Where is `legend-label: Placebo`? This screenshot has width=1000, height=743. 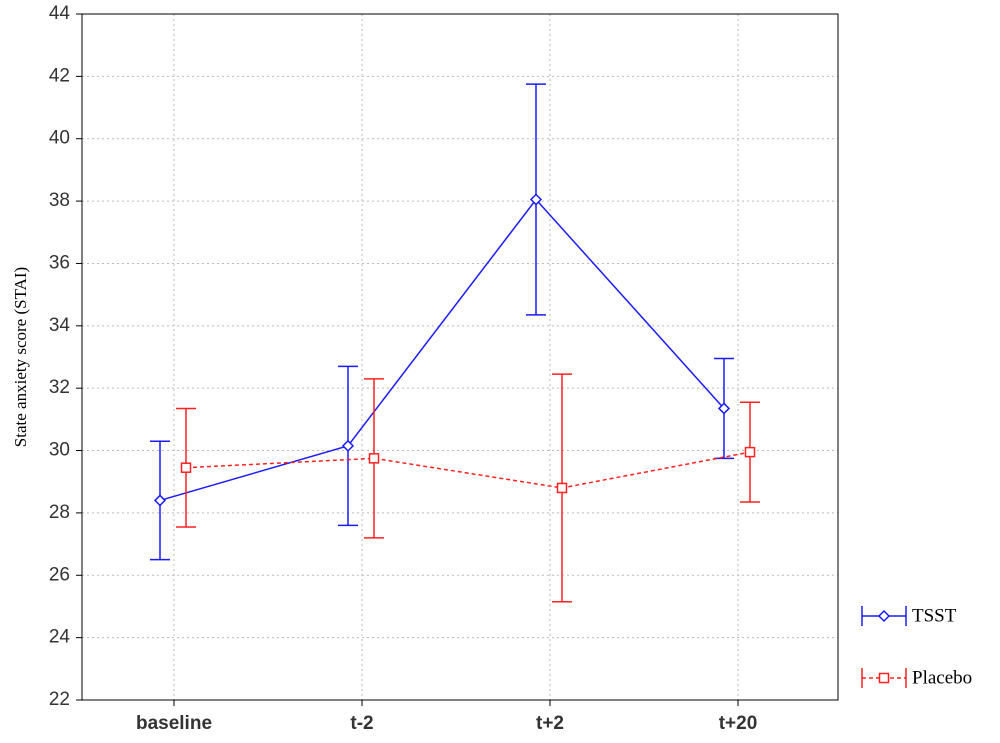
legend-label: Placebo is located at coordinates (942, 677).